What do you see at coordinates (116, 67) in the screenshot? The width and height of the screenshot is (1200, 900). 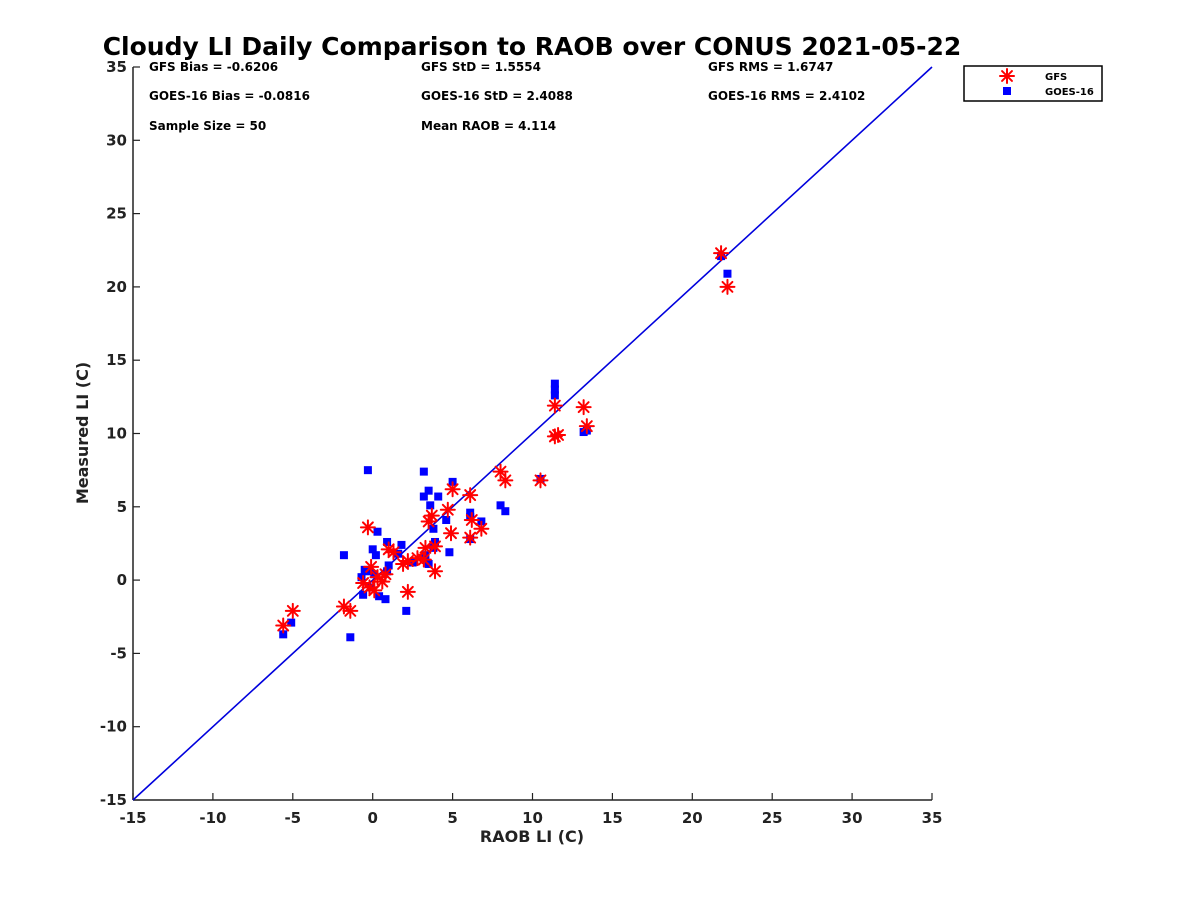 I see `y-tick-label: 35` at bounding box center [116, 67].